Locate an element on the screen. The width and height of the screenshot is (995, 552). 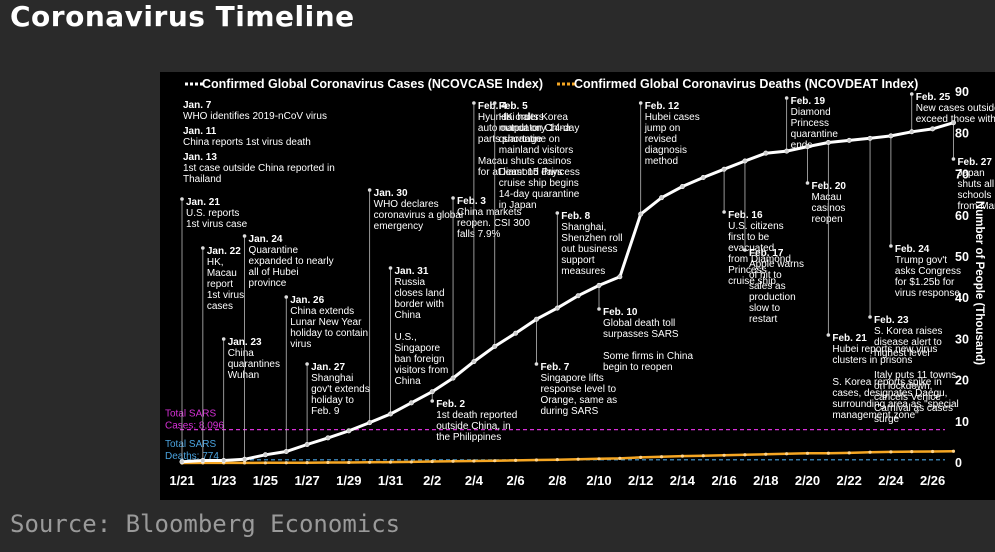
x-tick-label: 2/10 is located at coordinates (598, 480).